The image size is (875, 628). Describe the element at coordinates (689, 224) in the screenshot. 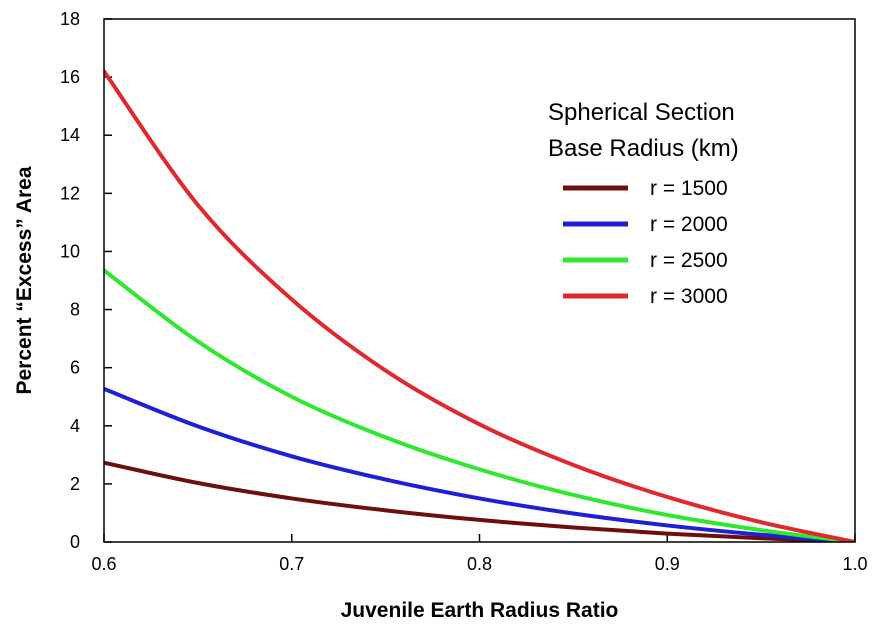

I see `legend-label-2: r = 2000` at that location.